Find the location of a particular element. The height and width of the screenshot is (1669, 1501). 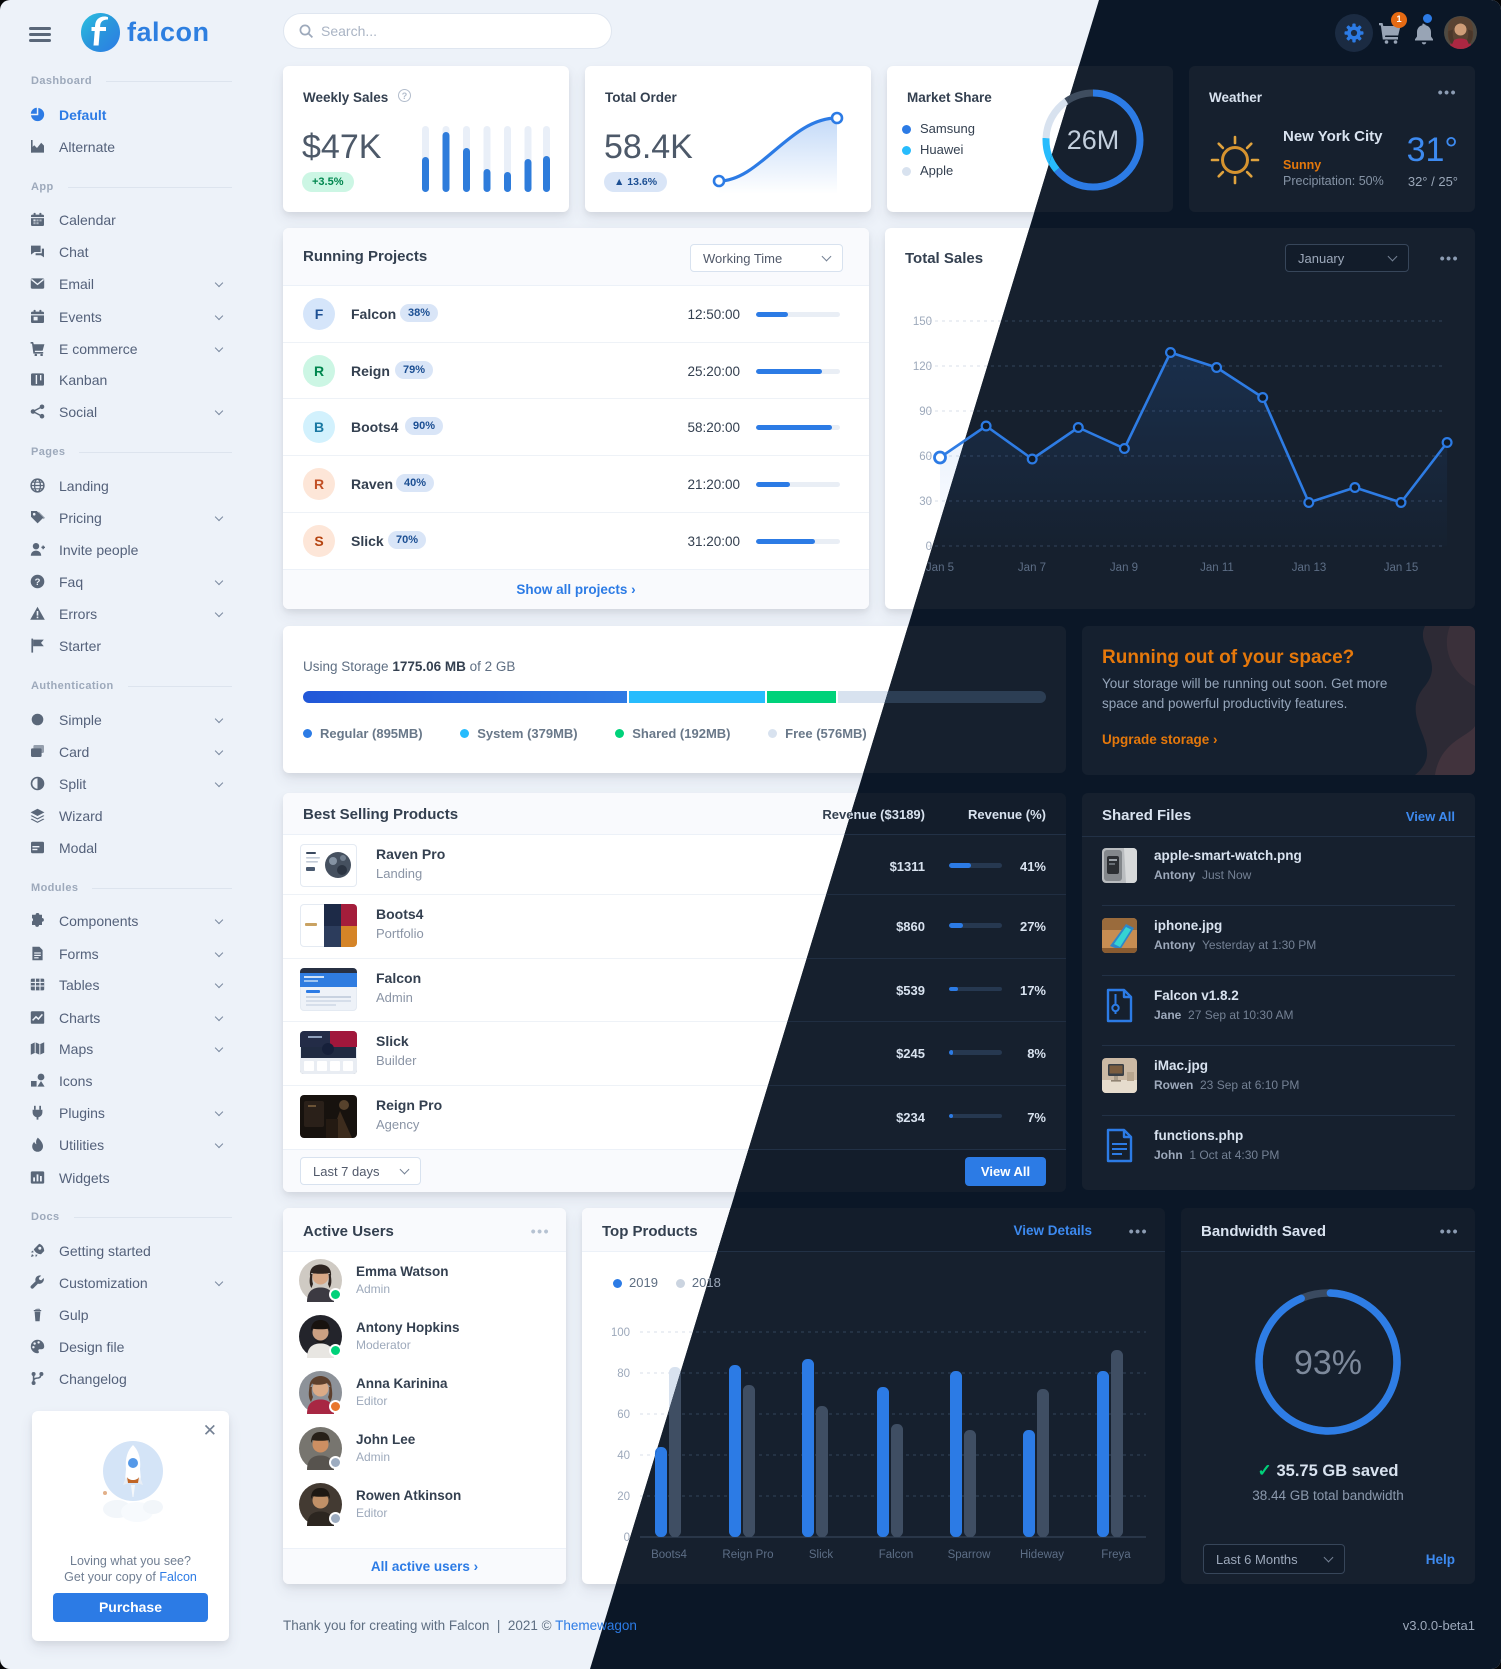

svg-text: Jan 11 is located at coordinates (1217, 568).